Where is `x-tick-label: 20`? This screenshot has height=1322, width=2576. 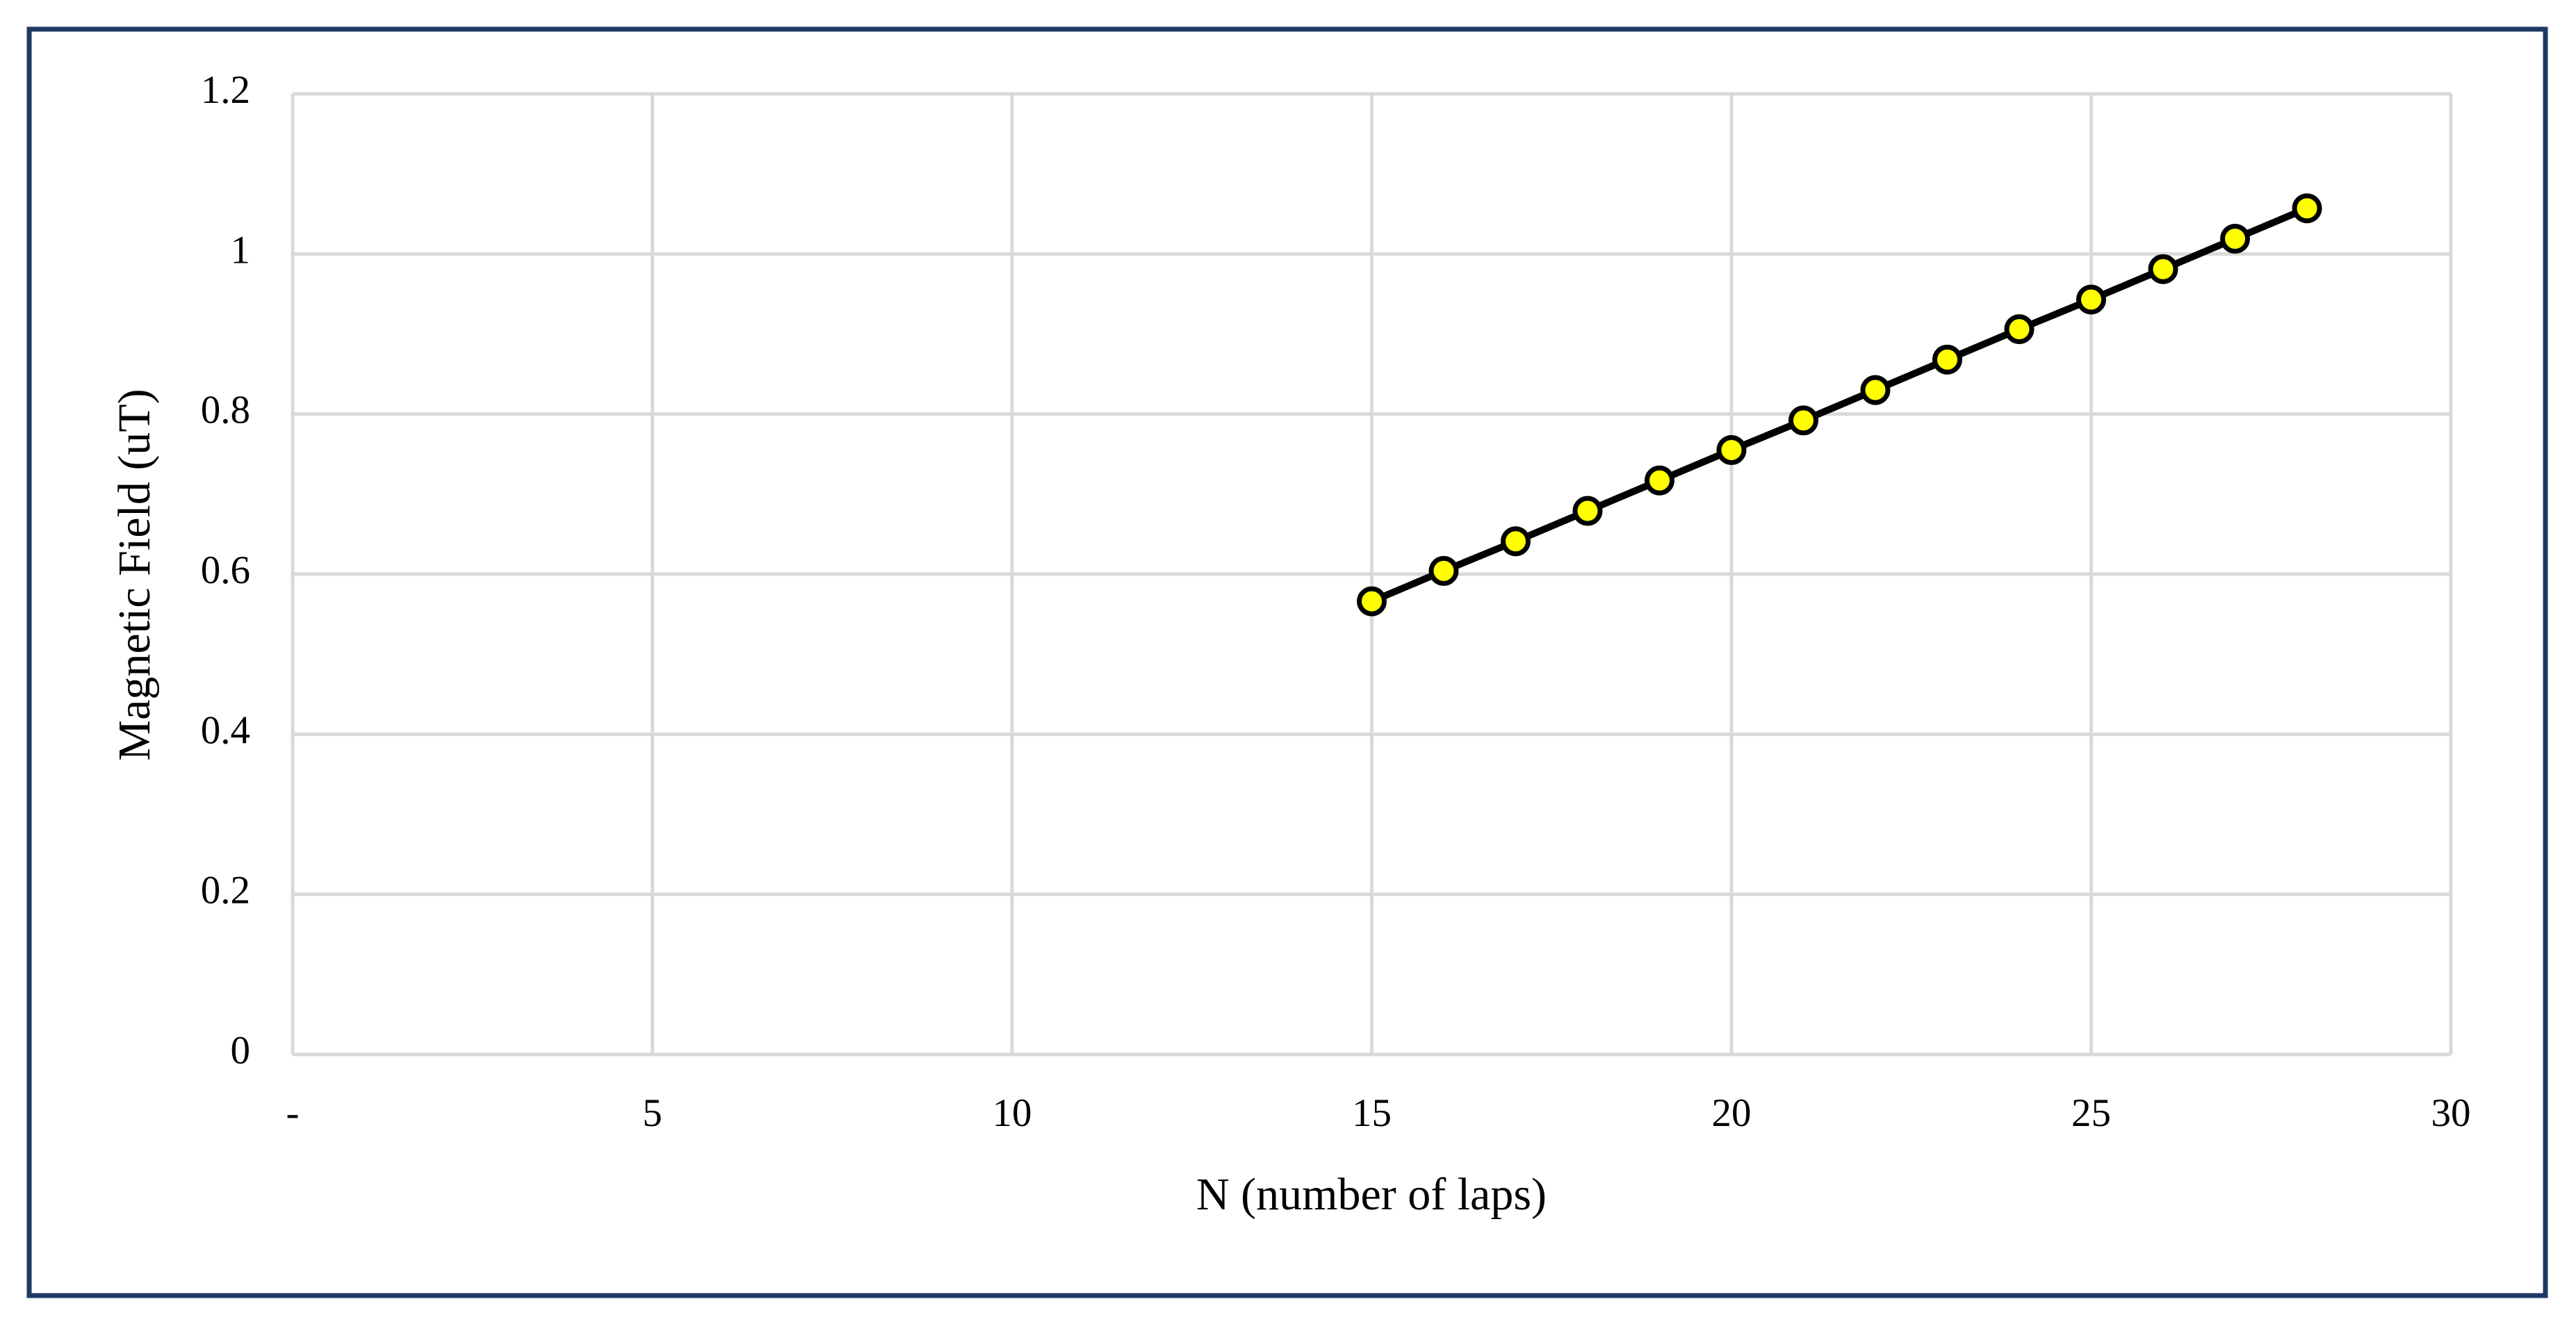 x-tick-label: 20 is located at coordinates (1732, 1113).